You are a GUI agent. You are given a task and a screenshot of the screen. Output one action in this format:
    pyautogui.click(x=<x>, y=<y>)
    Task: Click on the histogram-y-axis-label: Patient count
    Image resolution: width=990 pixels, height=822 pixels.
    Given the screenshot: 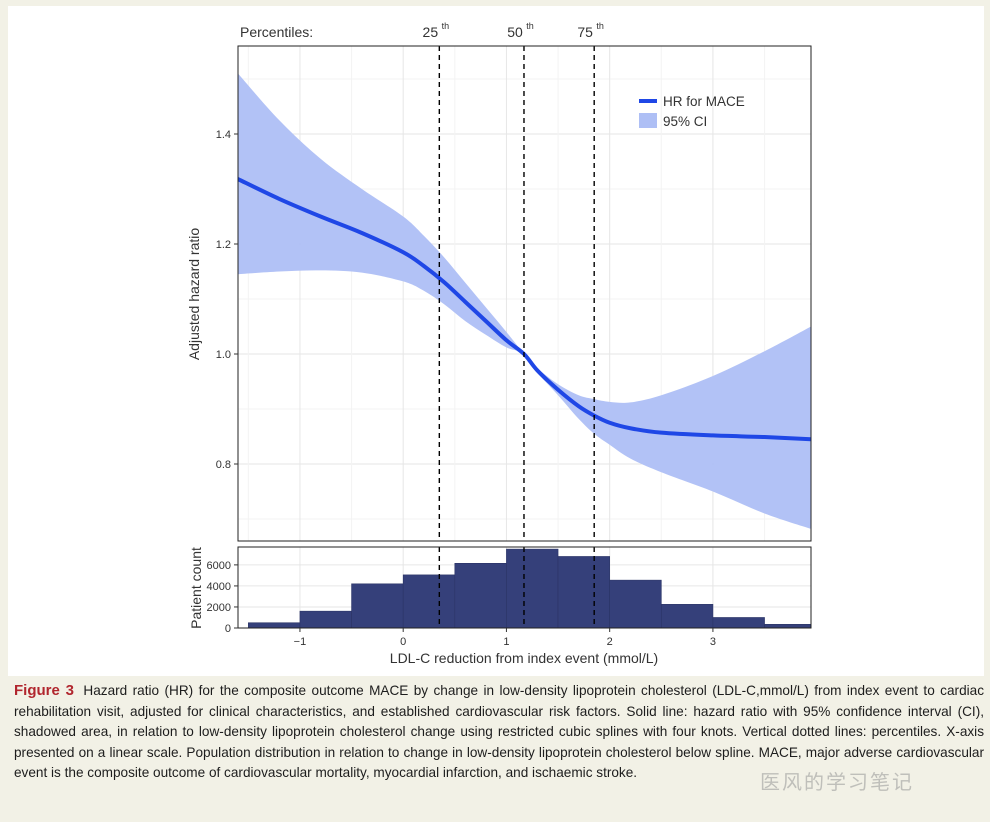 What is the action you would take?
    pyautogui.click(x=196, y=588)
    